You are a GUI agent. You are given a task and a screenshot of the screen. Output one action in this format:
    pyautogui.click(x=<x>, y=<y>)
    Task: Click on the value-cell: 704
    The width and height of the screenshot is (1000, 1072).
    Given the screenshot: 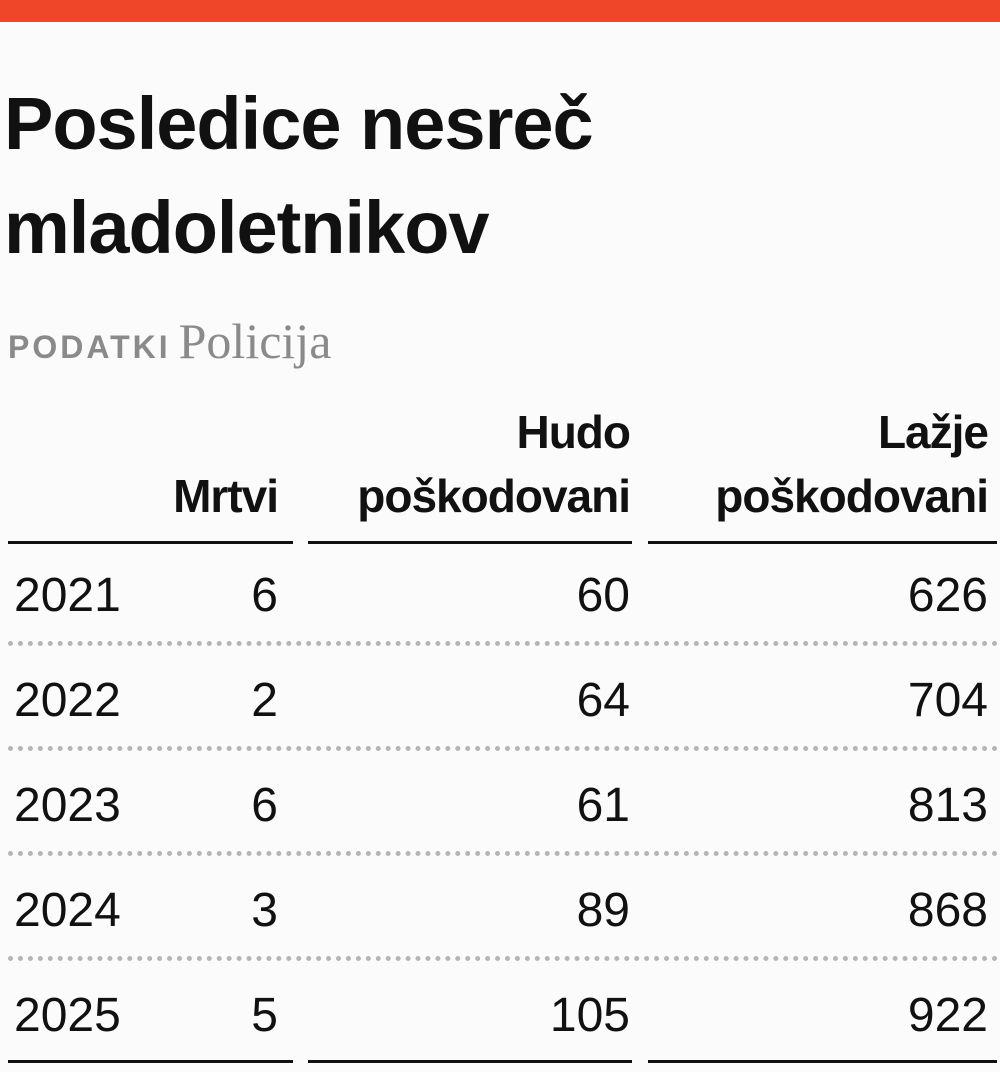 What is the action you would take?
    pyautogui.click(x=947, y=700)
    